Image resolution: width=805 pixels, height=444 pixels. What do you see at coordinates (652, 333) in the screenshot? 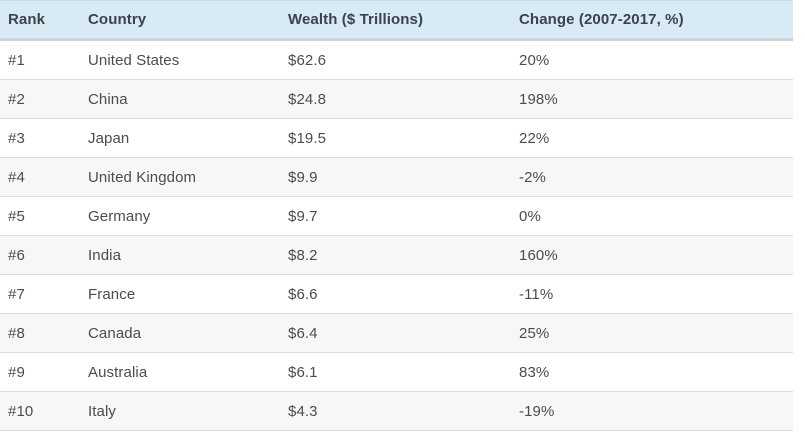
I see `change-cell: 25%` at bounding box center [652, 333].